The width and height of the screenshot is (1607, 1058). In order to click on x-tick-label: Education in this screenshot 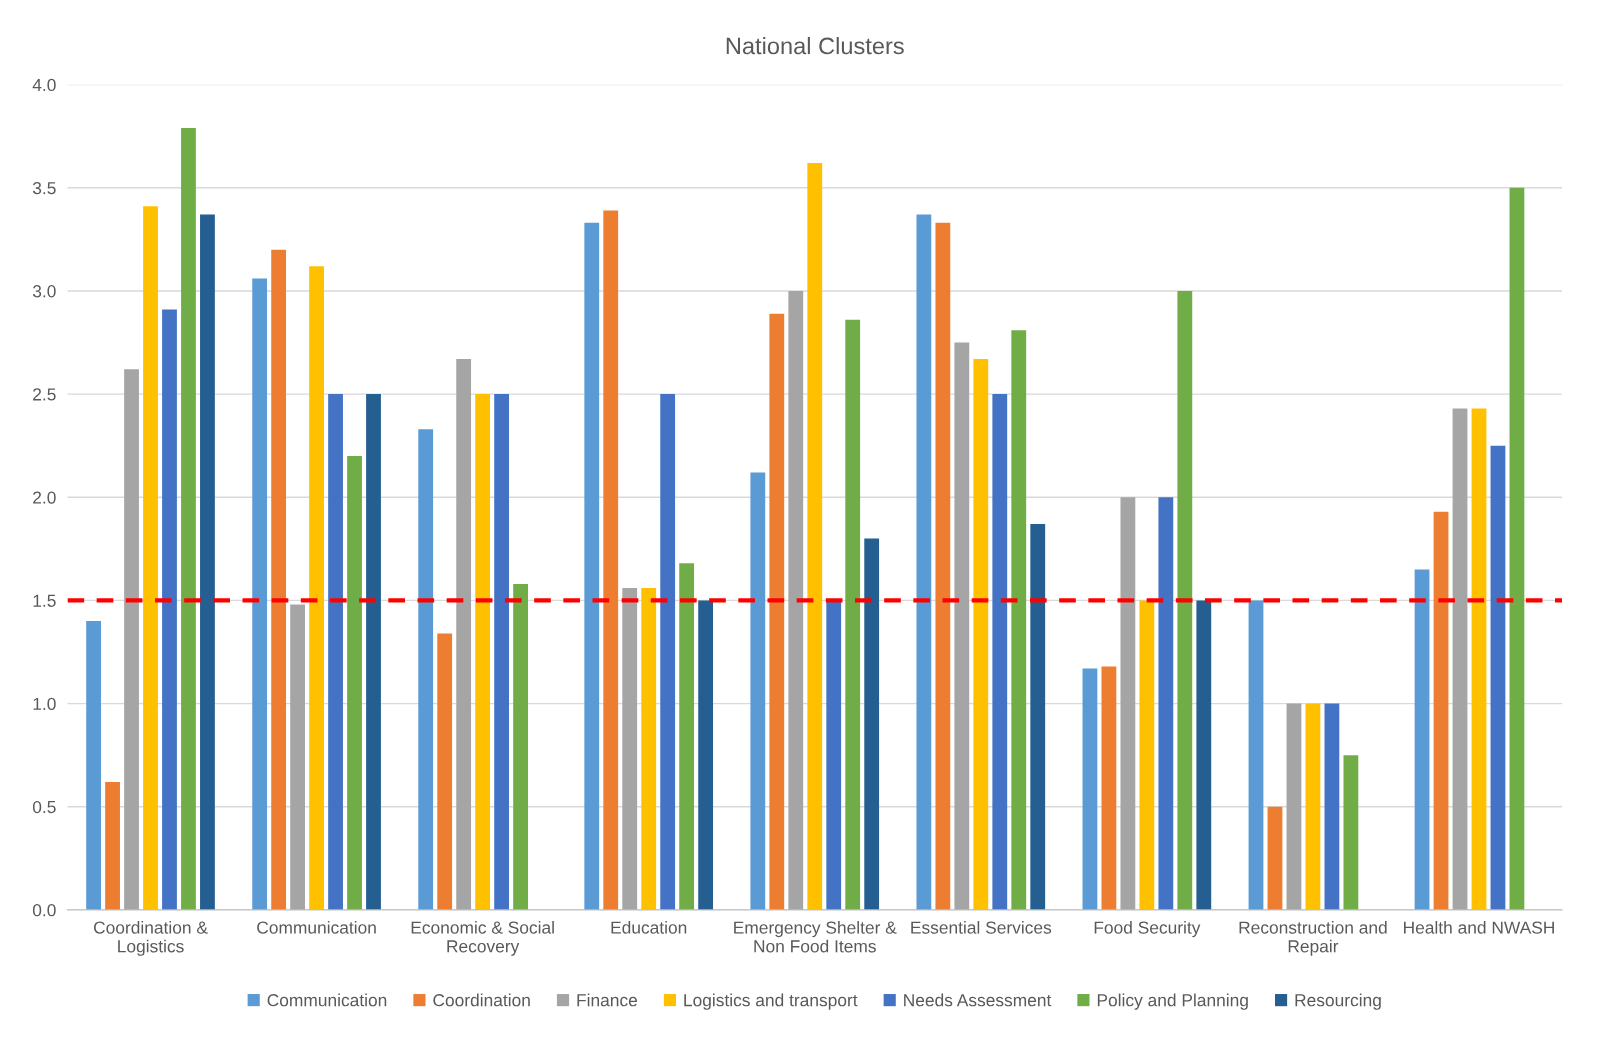, I will do `click(649, 927)`.